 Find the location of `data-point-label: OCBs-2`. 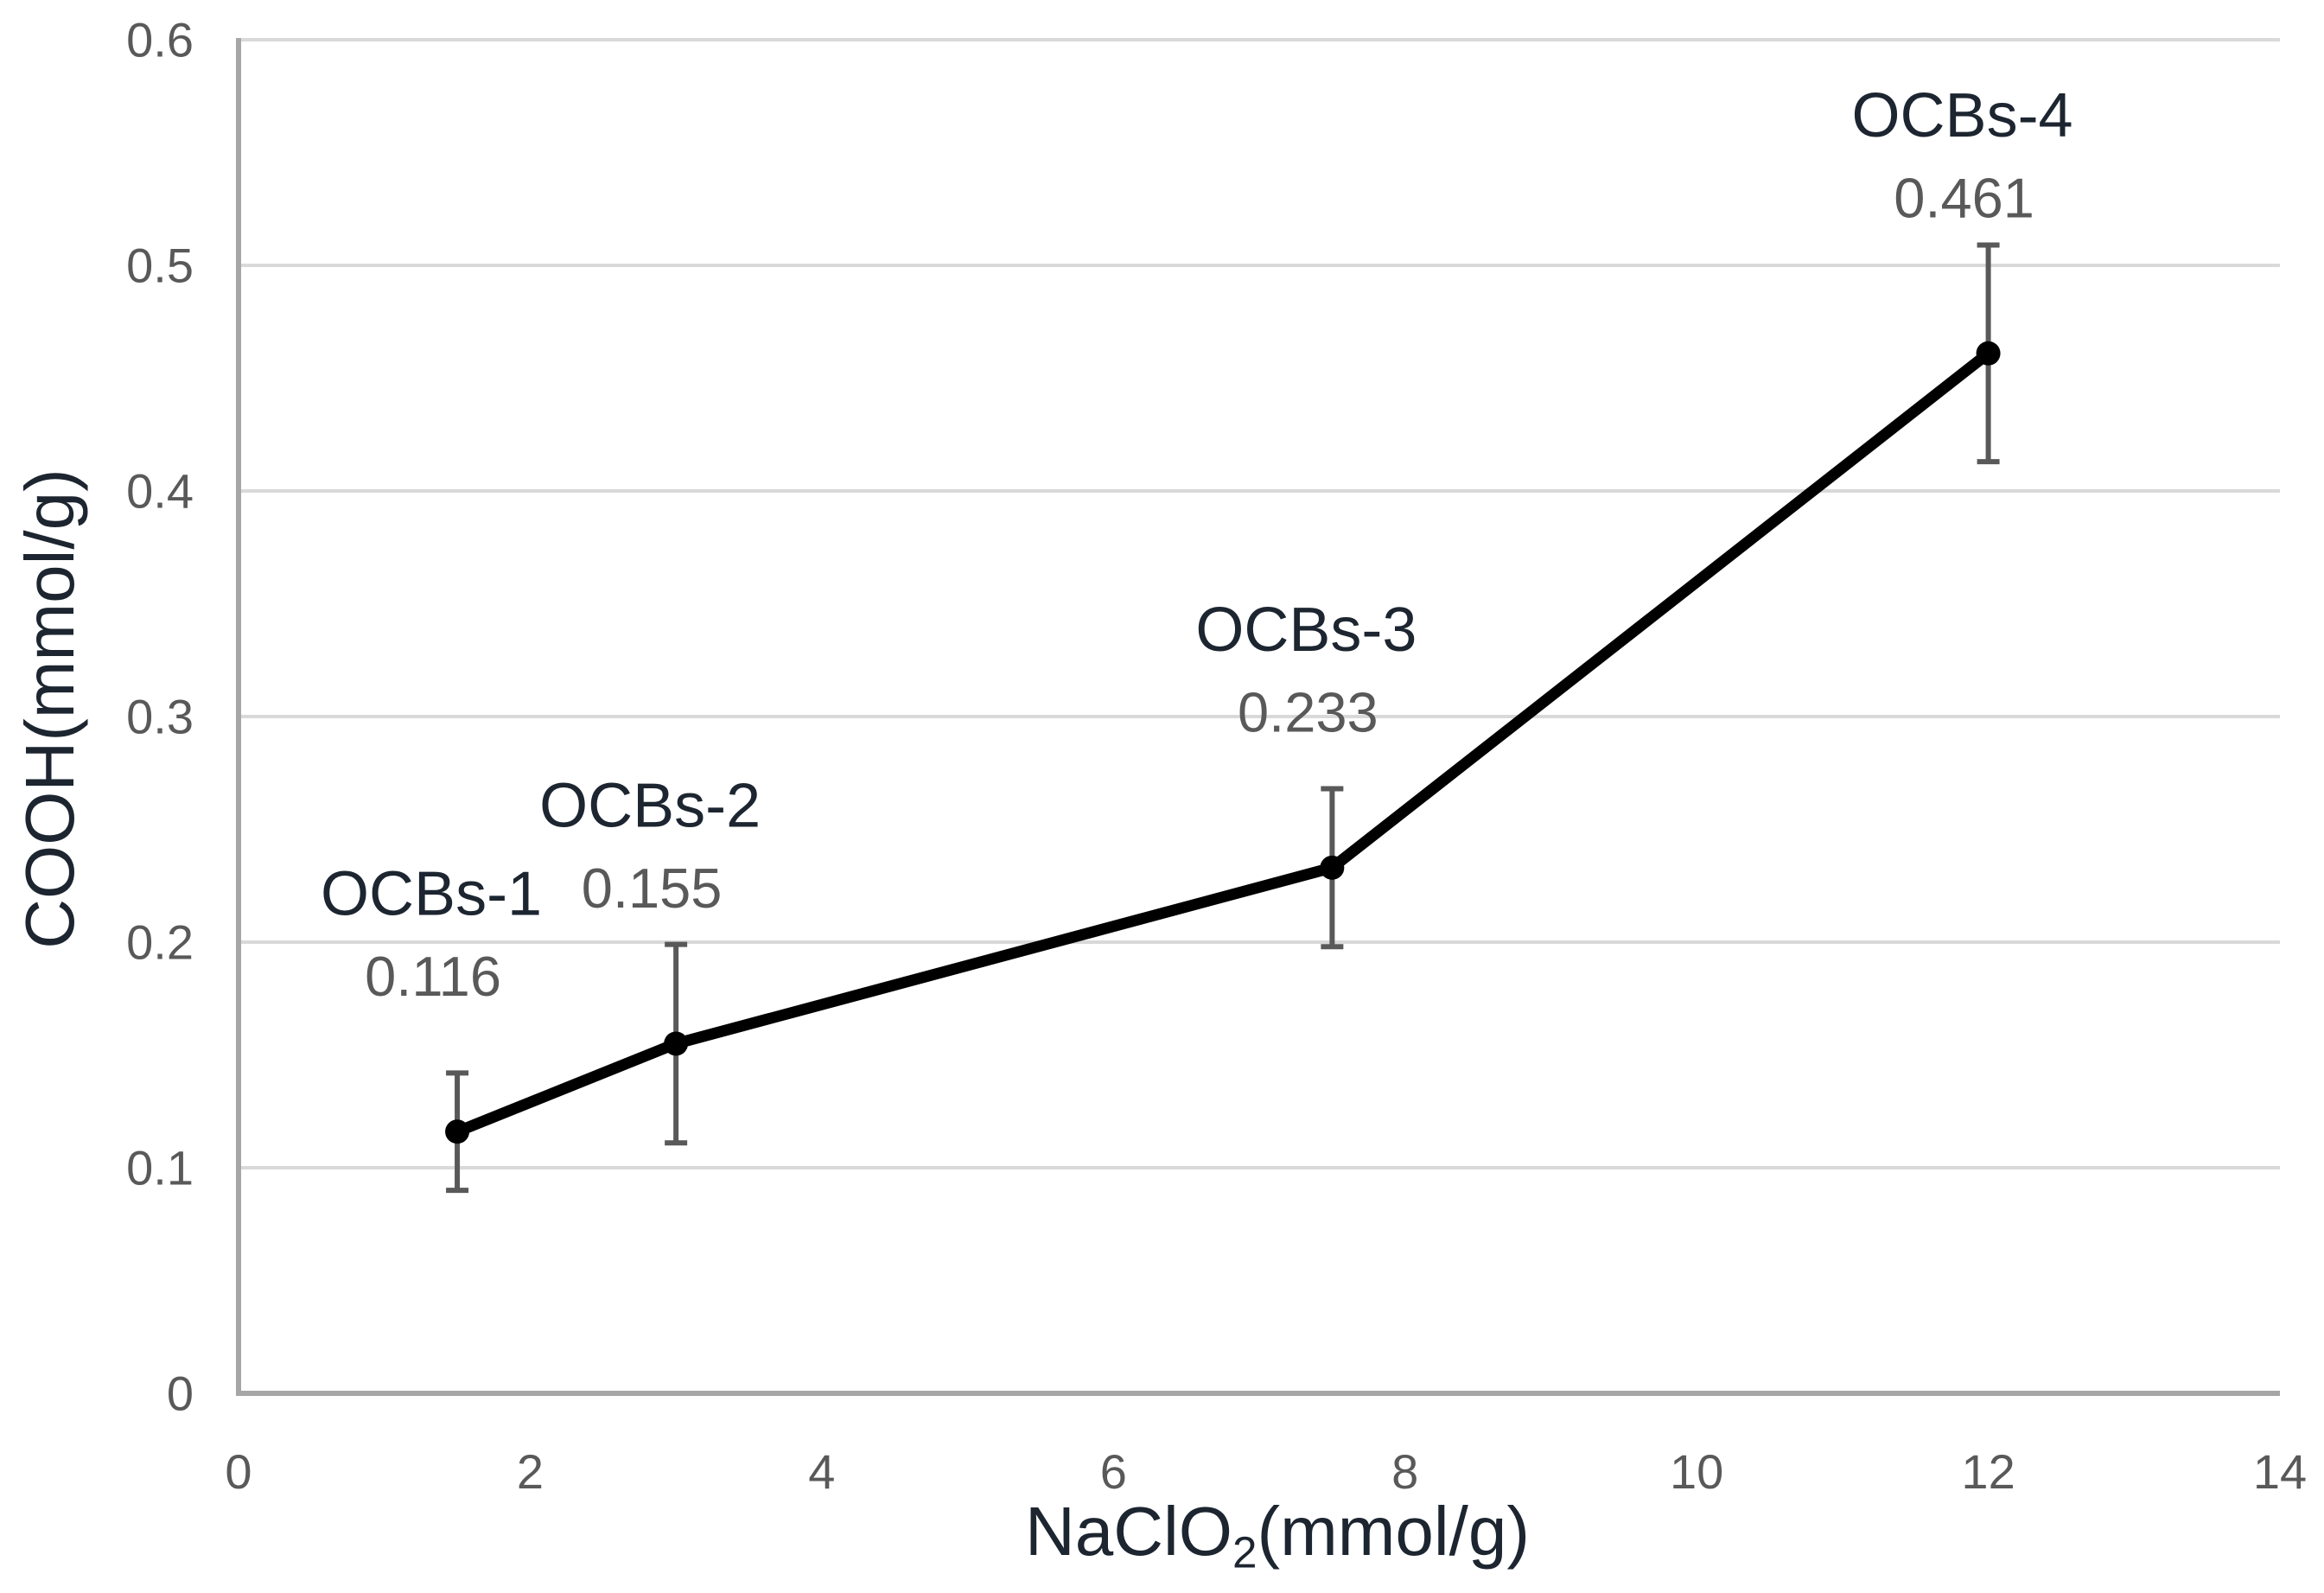

data-point-label: OCBs-2 is located at coordinates (650, 806).